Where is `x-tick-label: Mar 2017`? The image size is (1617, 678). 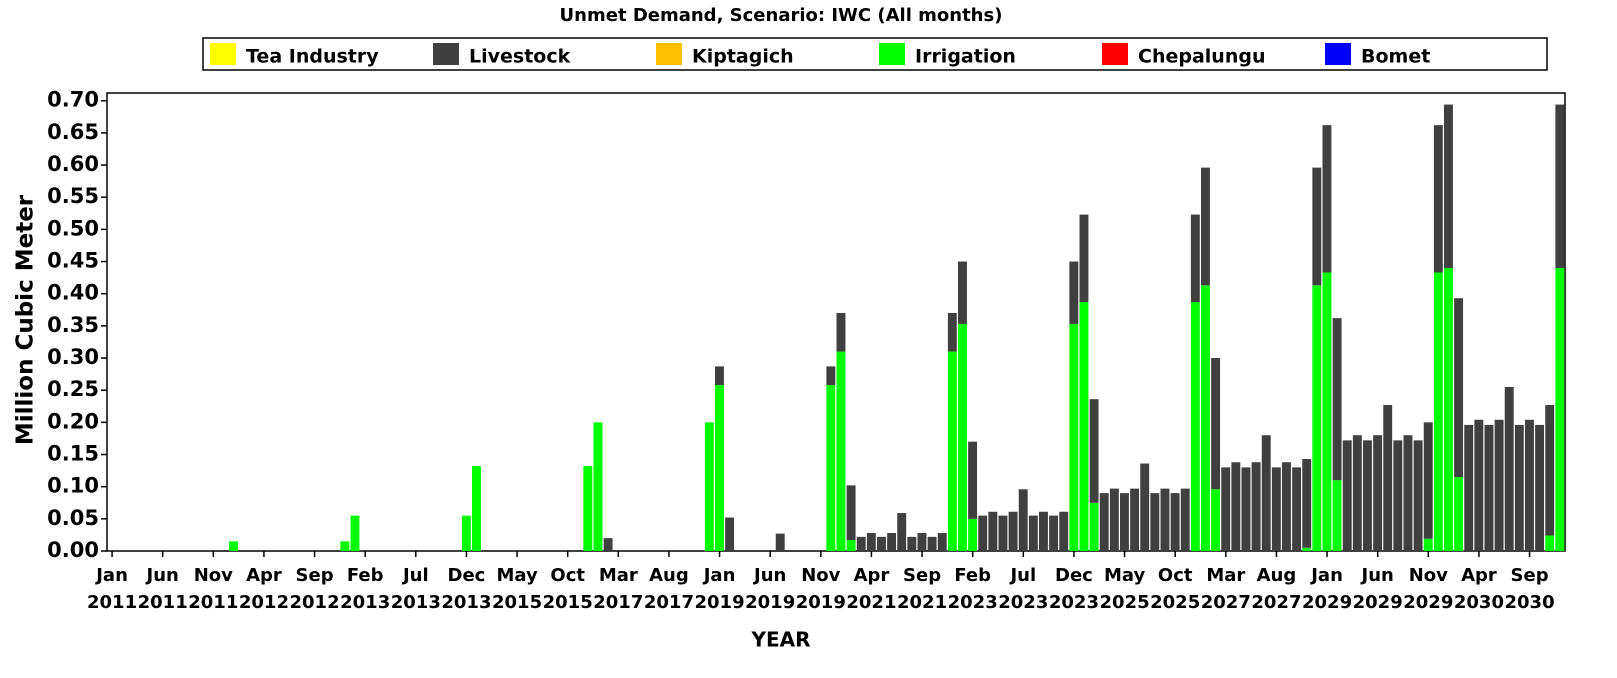 x-tick-label: Mar 2017 is located at coordinates (618, 589).